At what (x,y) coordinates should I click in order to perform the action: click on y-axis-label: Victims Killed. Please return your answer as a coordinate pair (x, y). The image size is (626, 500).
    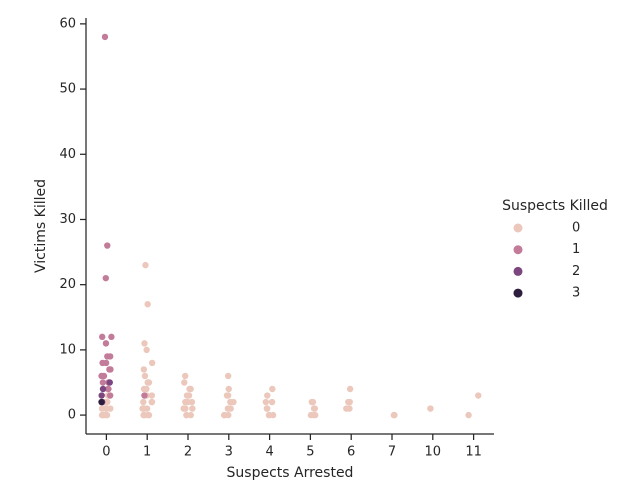
    Looking at the image, I should click on (41, 226).